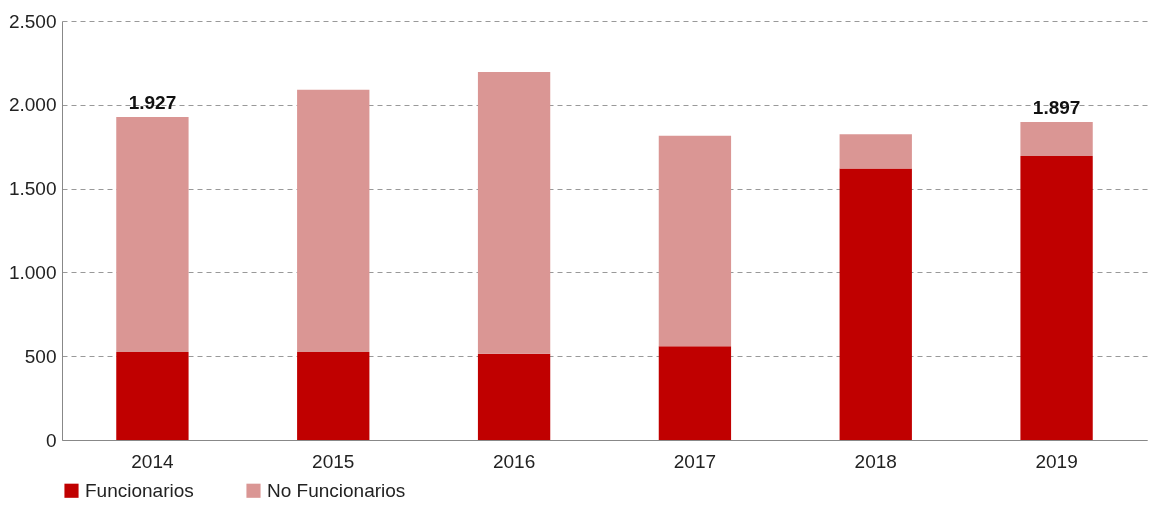 The width and height of the screenshot is (1174, 526). I want to click on legend-label: No Funcionarios, so click(336, 490).